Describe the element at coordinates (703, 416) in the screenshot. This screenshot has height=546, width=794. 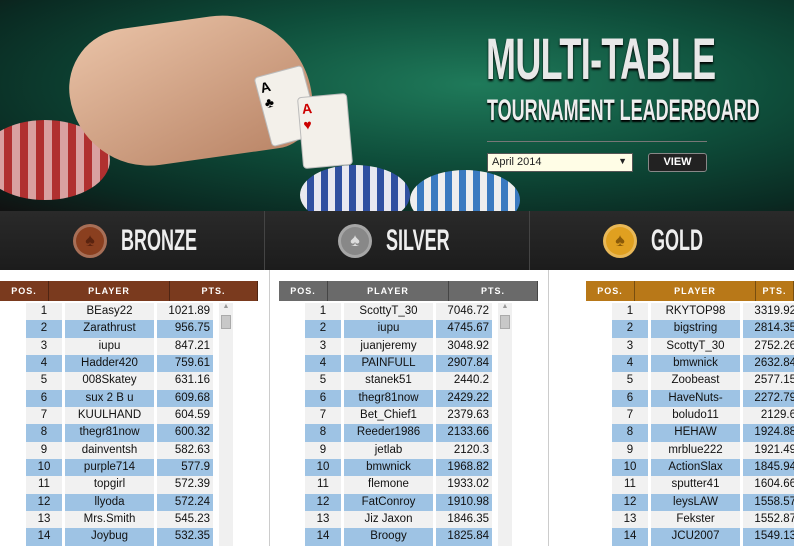
I see `table-row: 7 boludo11 2129.6` at that location.